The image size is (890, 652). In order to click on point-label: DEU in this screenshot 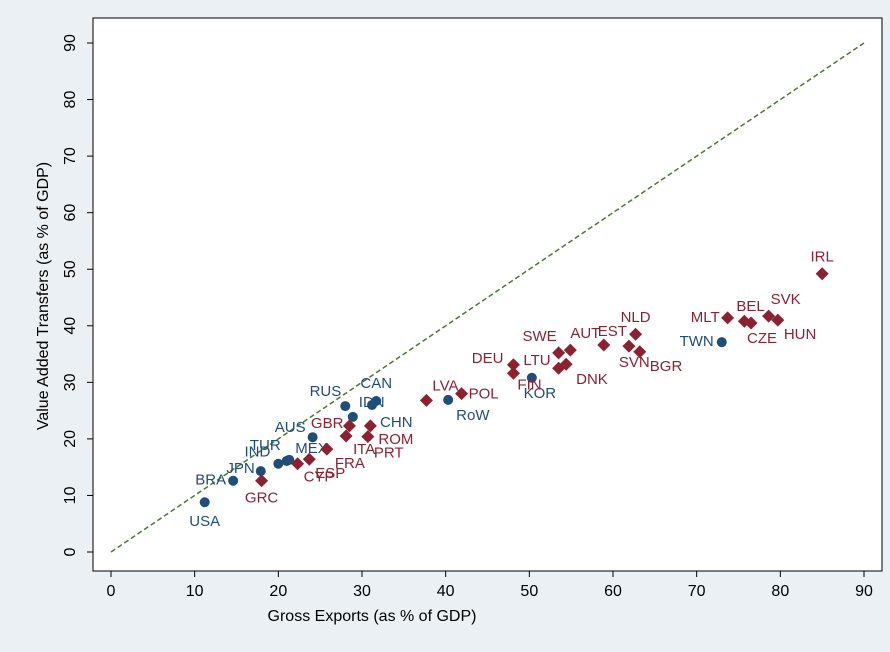, I will do `click(488, 358)`.